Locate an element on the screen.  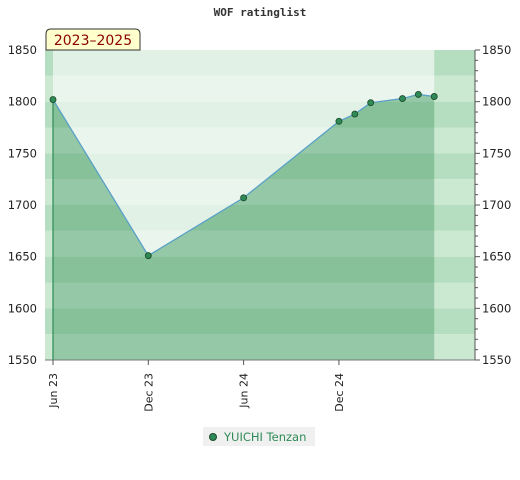
x-axis: Jun 23 Dec 23 Jun 24 Dec 24 is located at coordinates (260, 385).